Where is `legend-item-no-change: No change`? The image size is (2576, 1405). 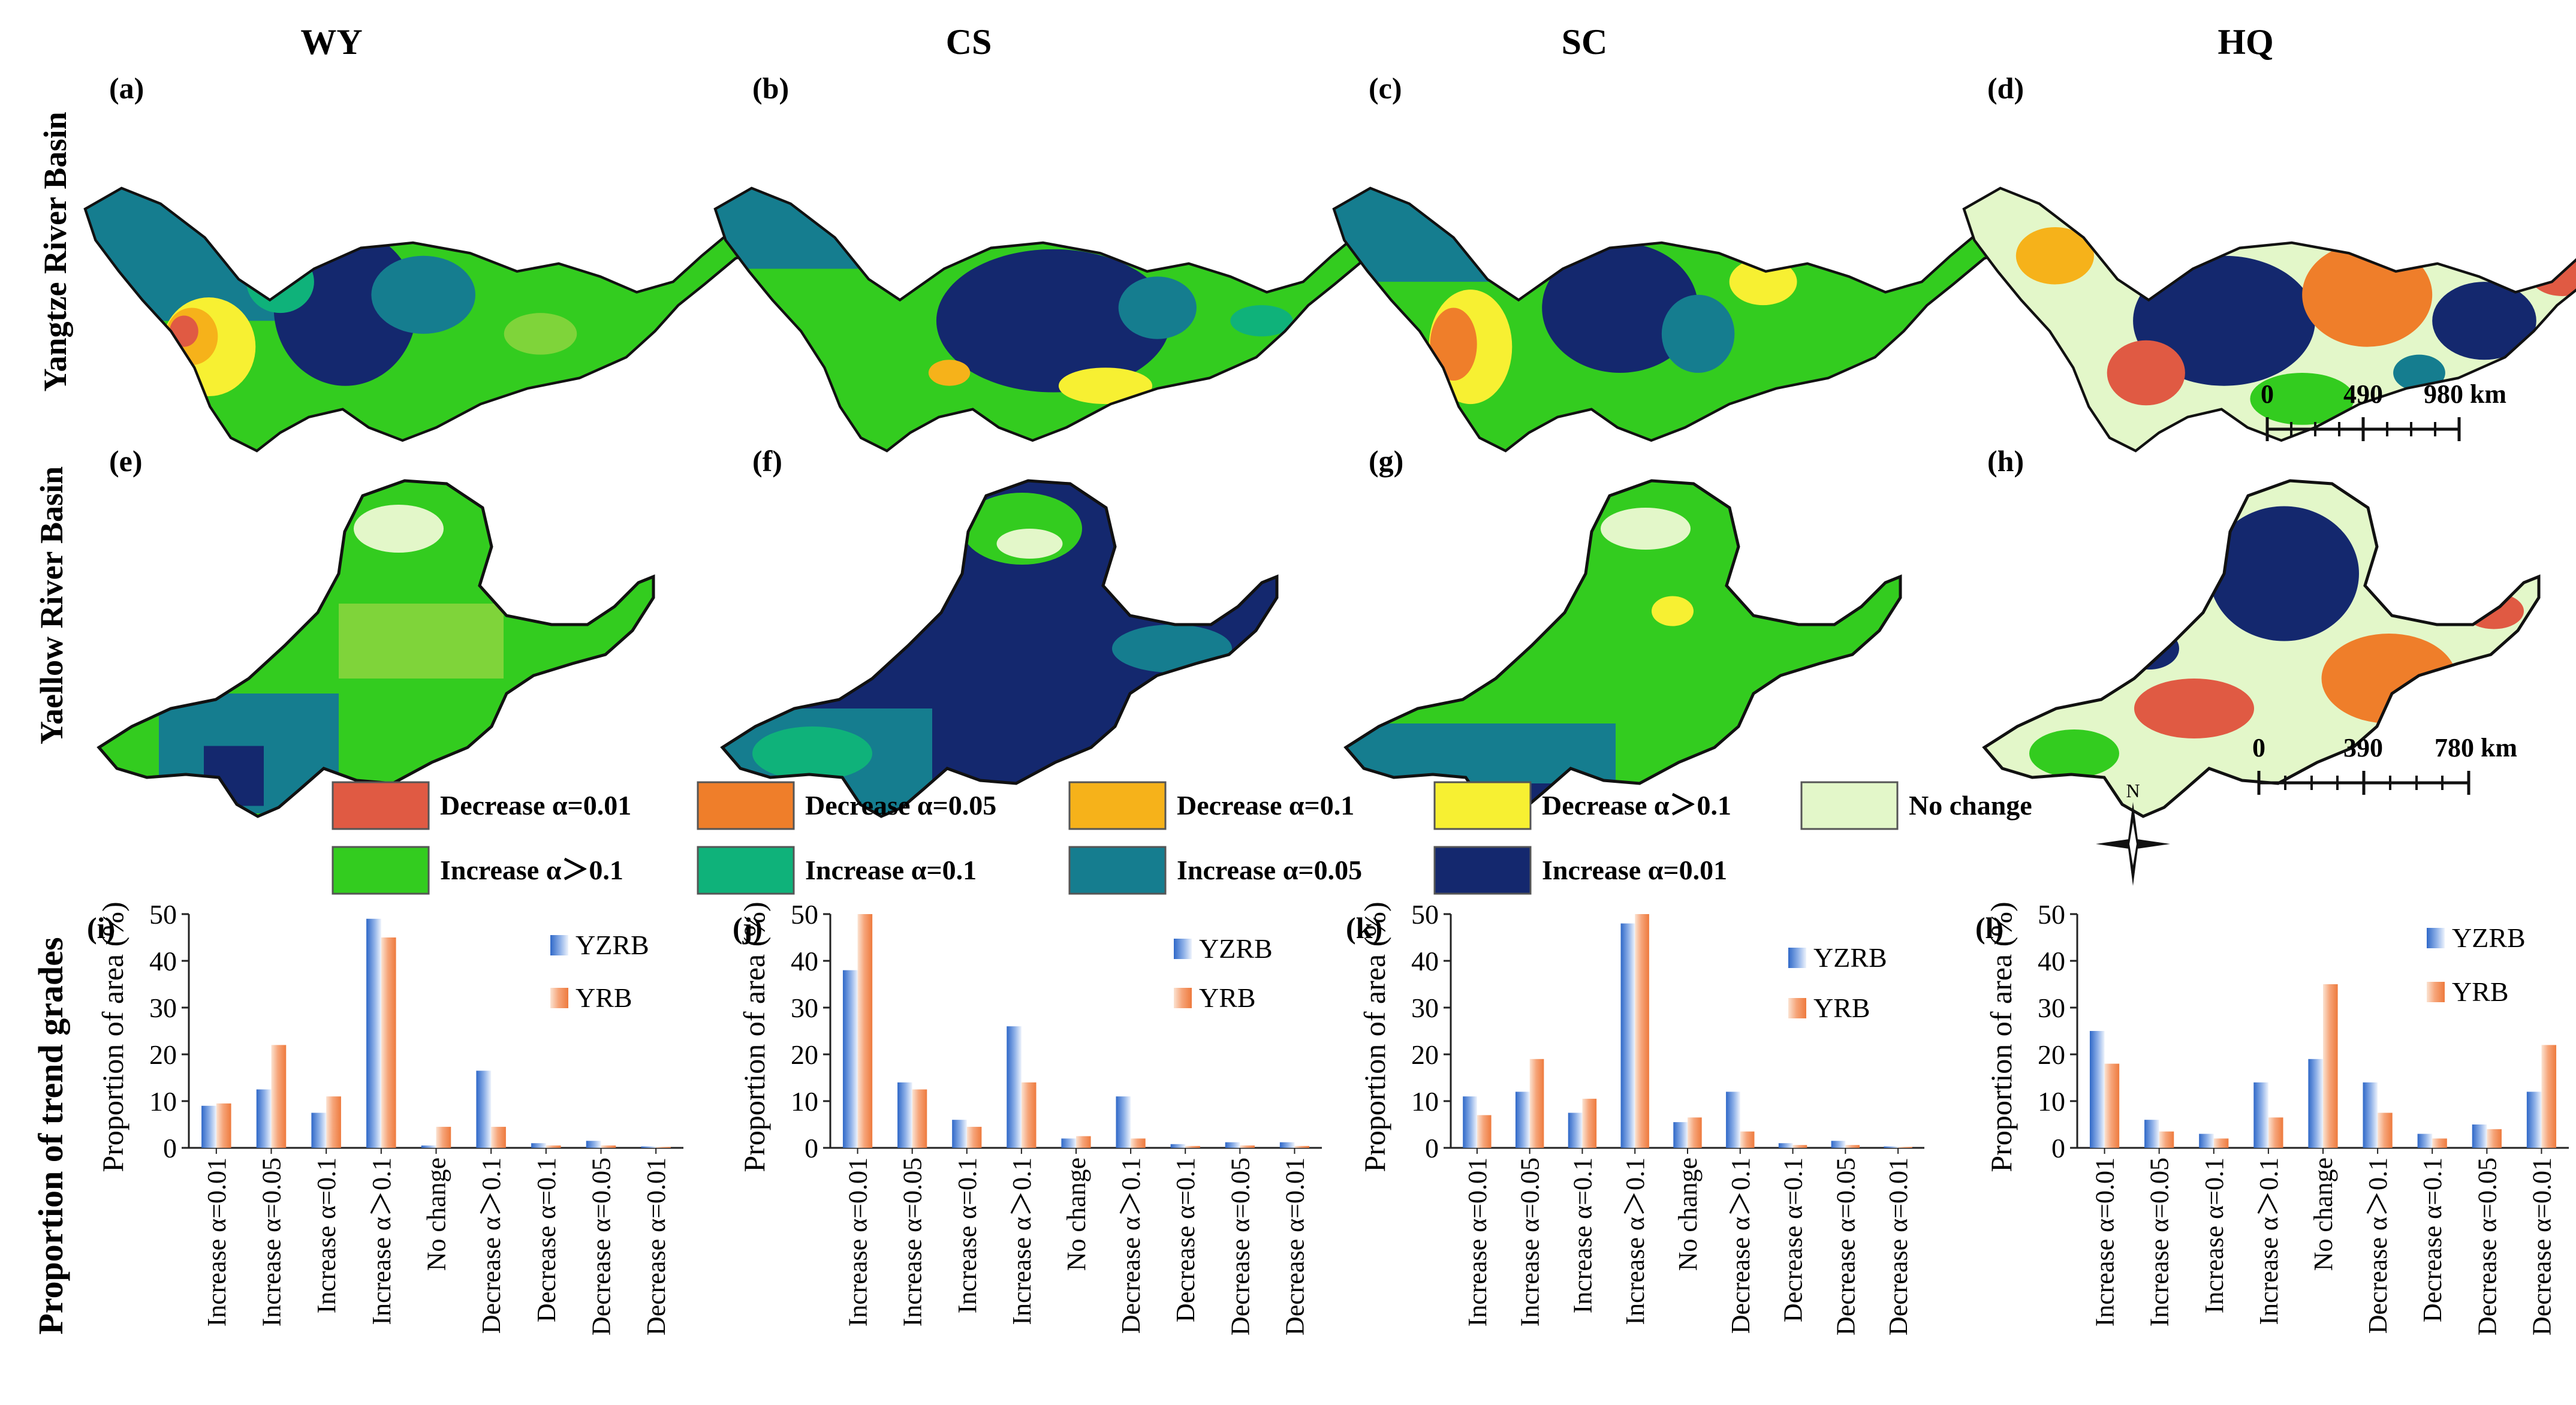 legend-item-no-change: No change is located at coordinates (1916, 805).